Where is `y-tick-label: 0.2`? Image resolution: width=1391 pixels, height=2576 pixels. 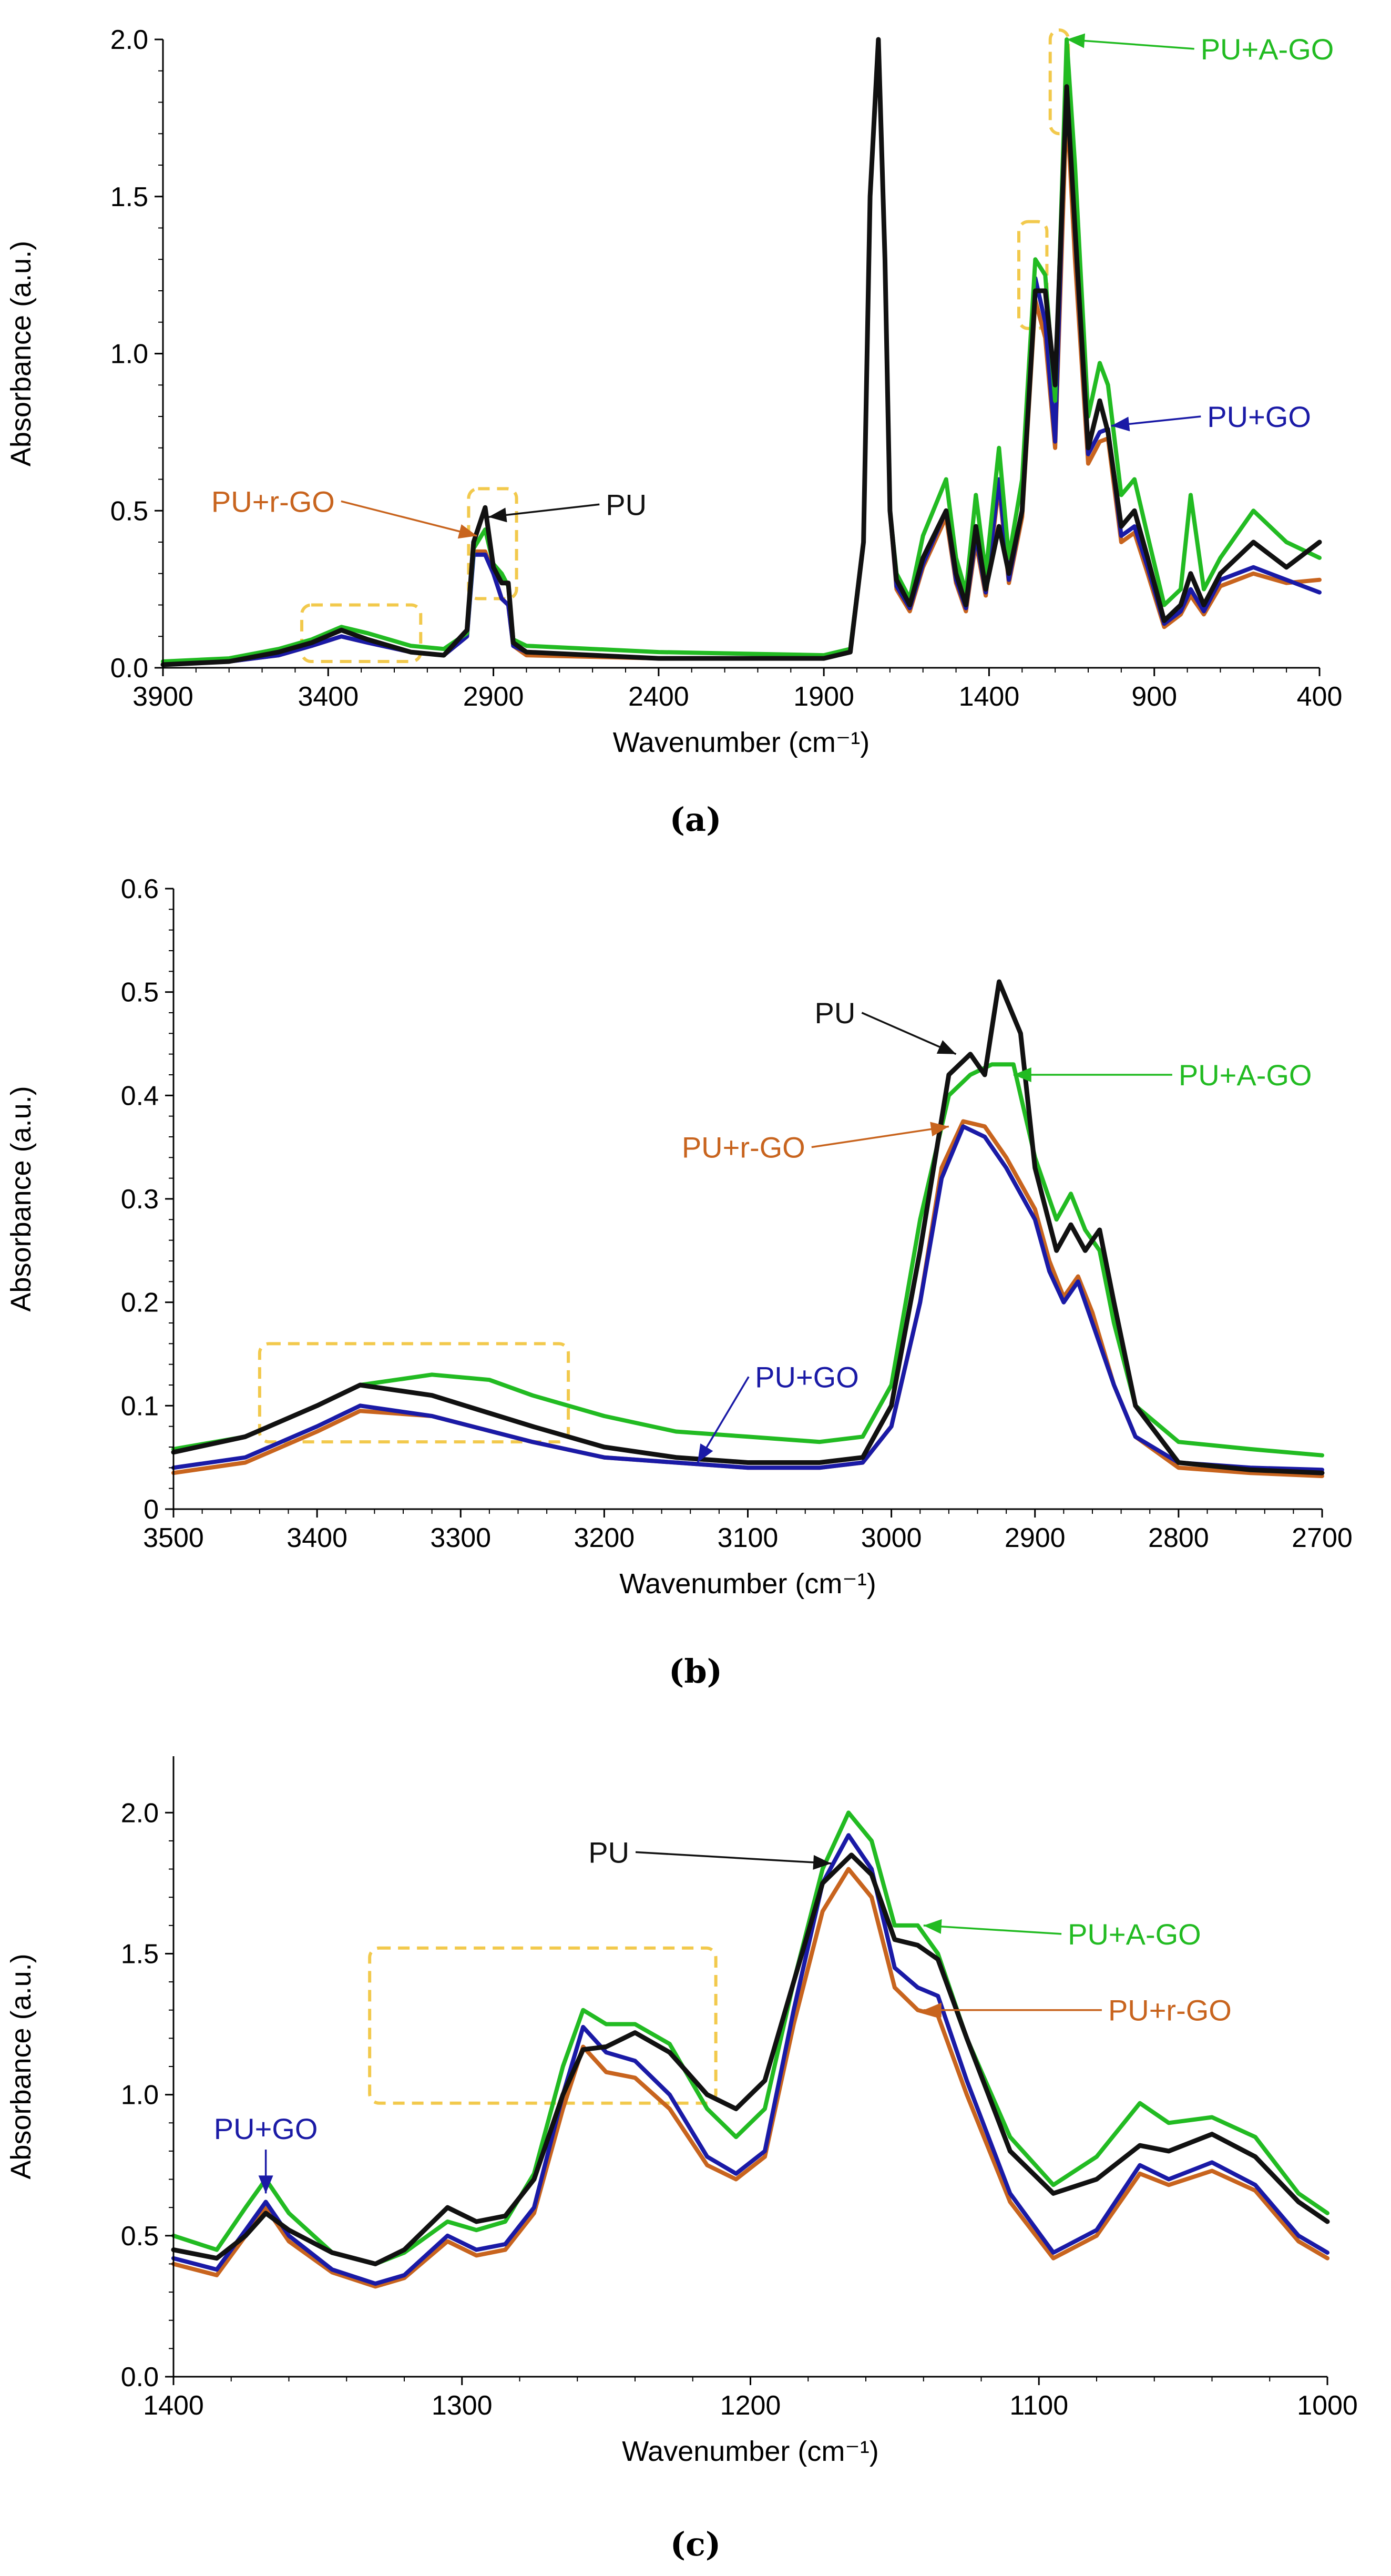 y-tick-label: 0.2 is located at coordinates (140, 1303).